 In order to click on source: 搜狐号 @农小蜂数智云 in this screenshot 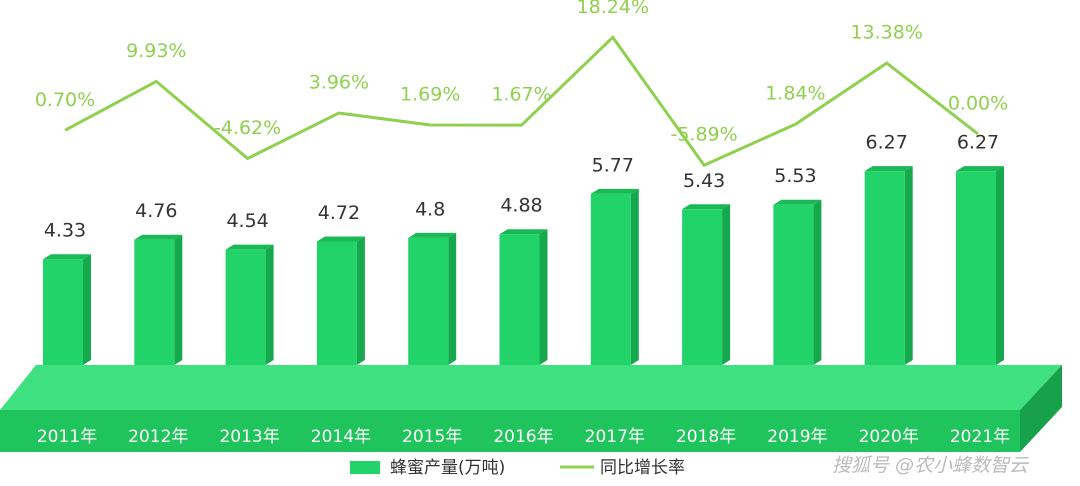, I will do `click(931, 466)`.